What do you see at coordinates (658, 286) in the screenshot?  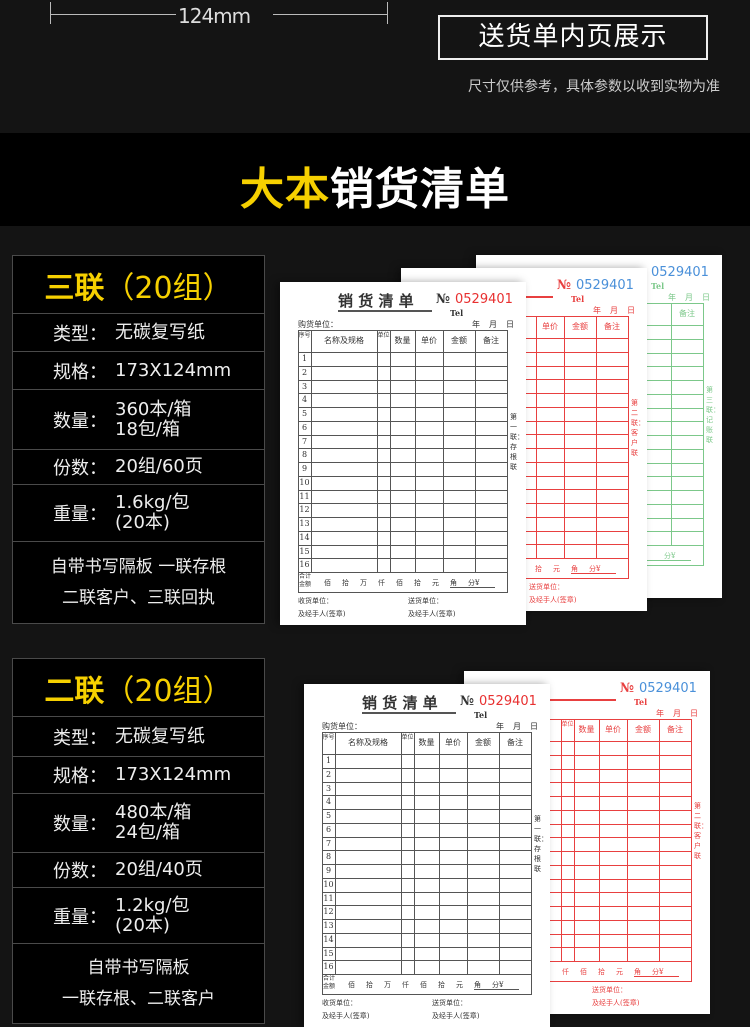 I see `tel-label: Tel` at bounding box center [658, 286].